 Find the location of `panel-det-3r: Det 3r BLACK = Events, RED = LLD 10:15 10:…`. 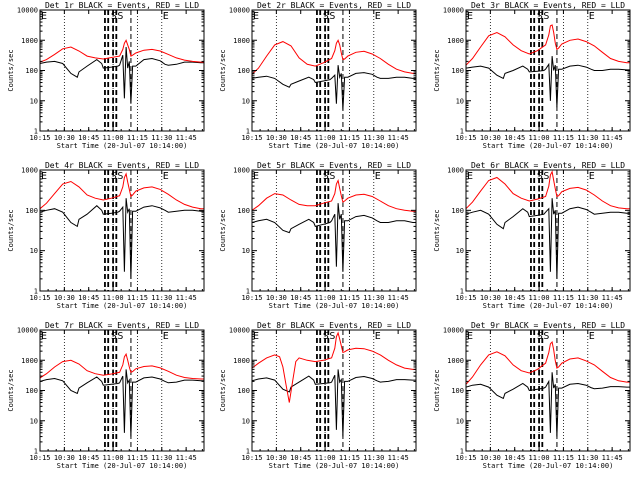

panel-det-3r: Det 3r BLACK = Events, RED = LLD 10:15 10:… is located at coordinates (532, 75).